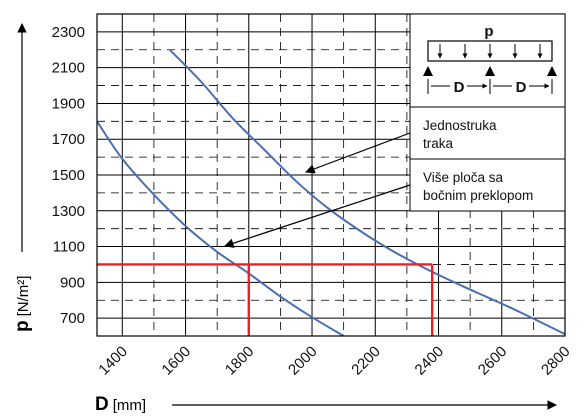 This screenshot has width=585, height=417. Describe the element at coordinates (438, 143) in the screenshot. I see `annotation-single-line2: traka` at that location.